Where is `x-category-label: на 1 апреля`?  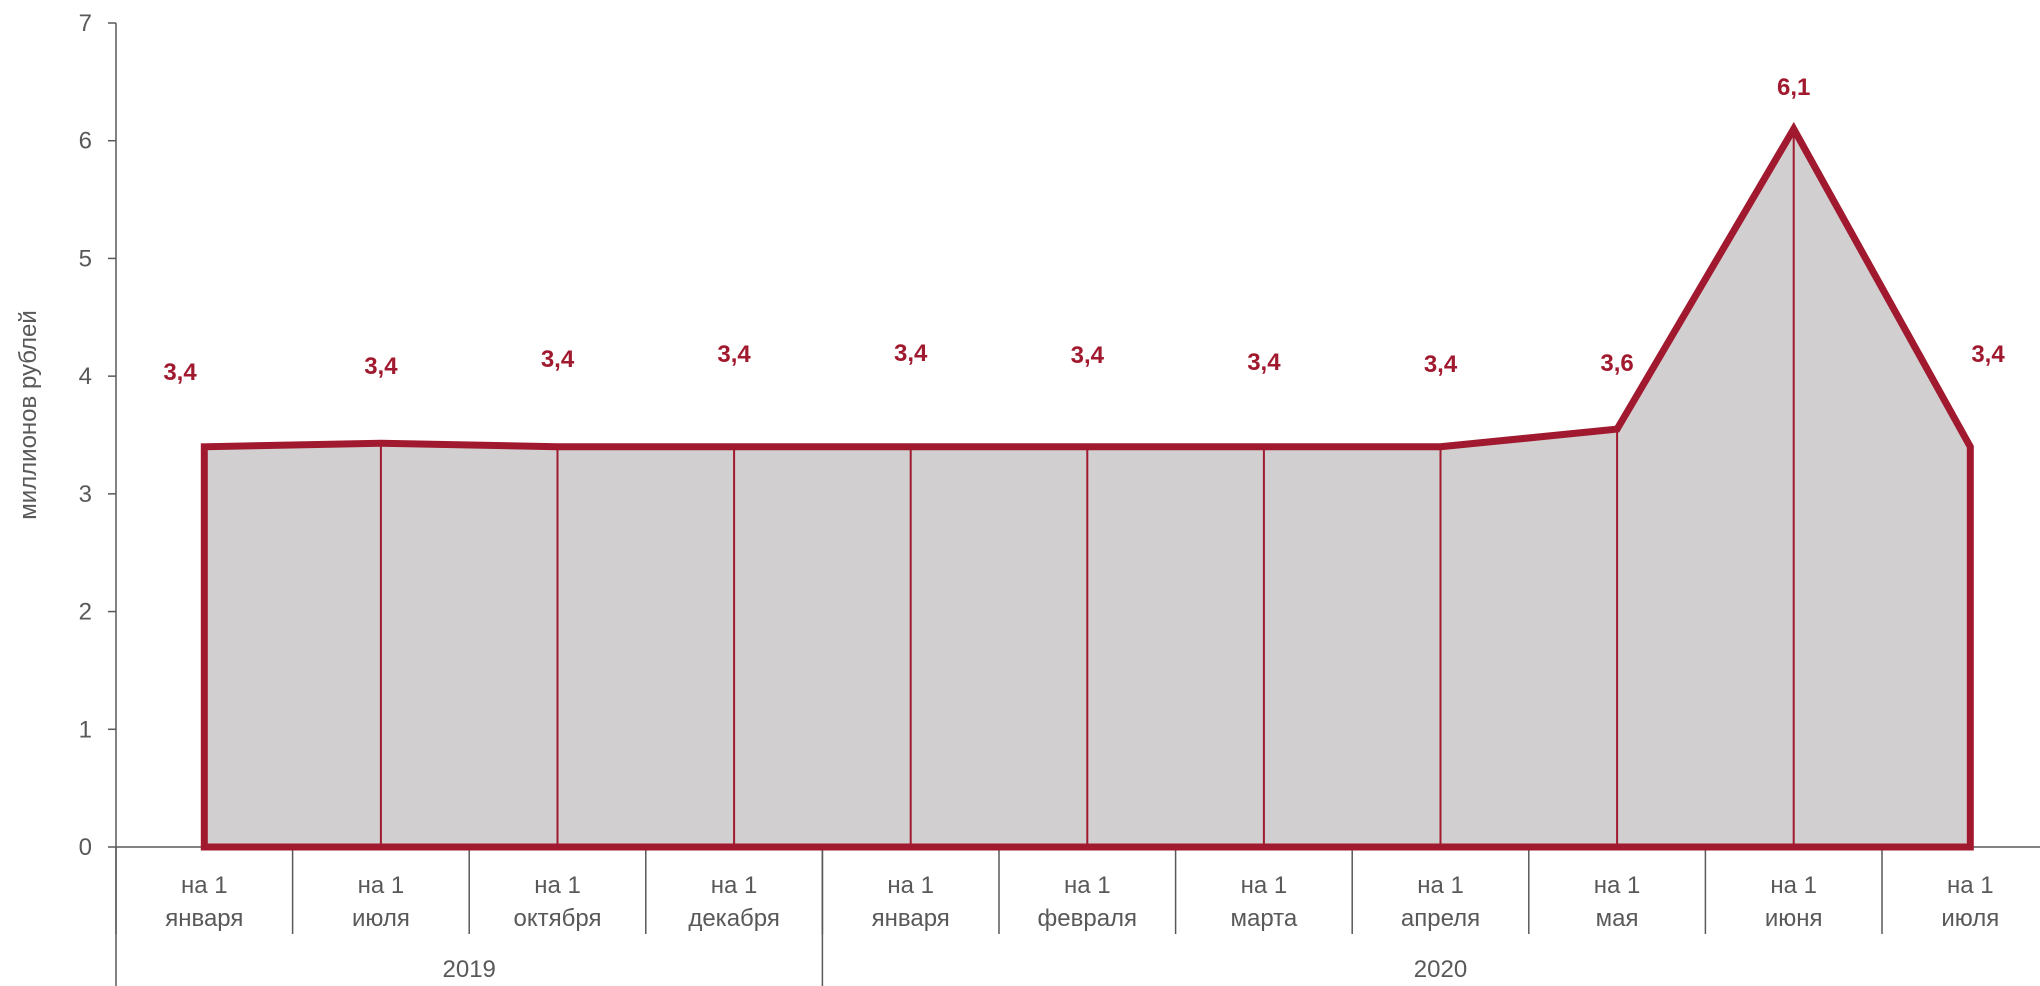 x-category-label: на 1 апреля is located at coordinates (1440, 902).